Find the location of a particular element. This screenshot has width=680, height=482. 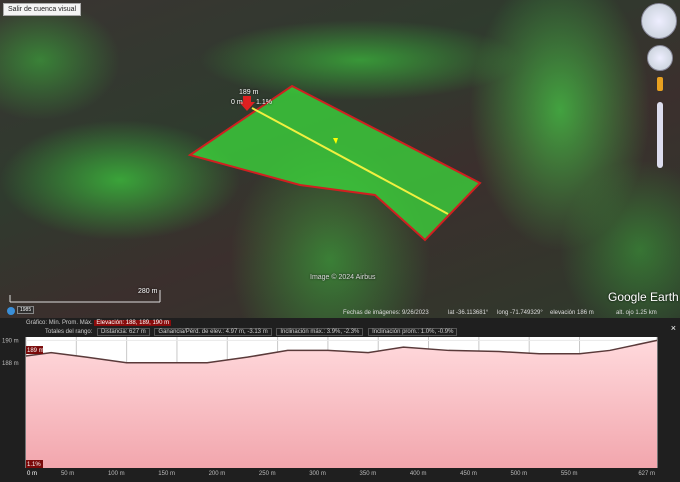

look-joystick is located at coordinates (659, 21).